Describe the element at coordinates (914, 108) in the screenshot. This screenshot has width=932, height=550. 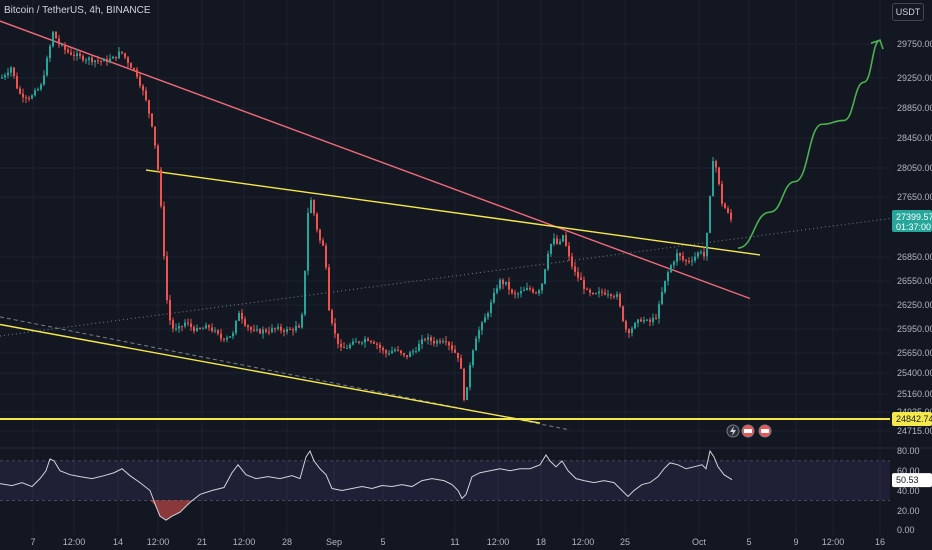
I see `price-tick-label: 28850.00` at that location.